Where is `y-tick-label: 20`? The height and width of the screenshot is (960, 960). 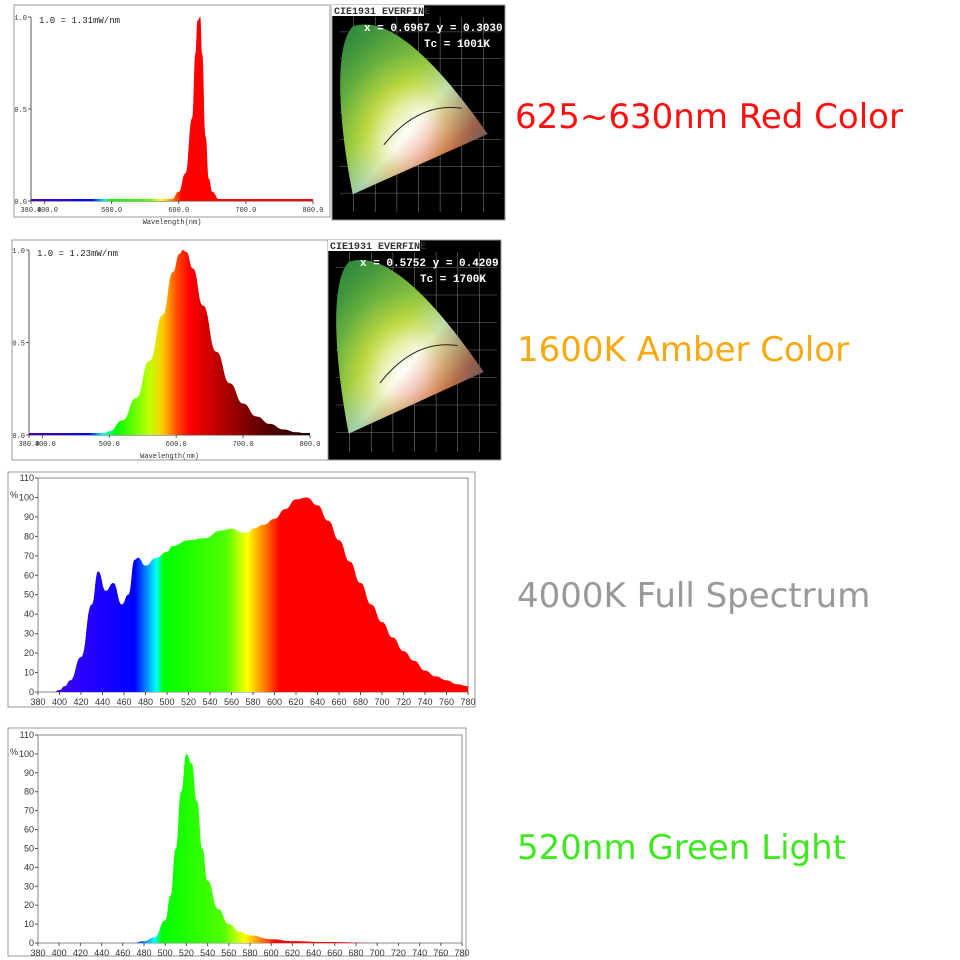
y-tick-label: 20 is located at coordinates (29, 905).